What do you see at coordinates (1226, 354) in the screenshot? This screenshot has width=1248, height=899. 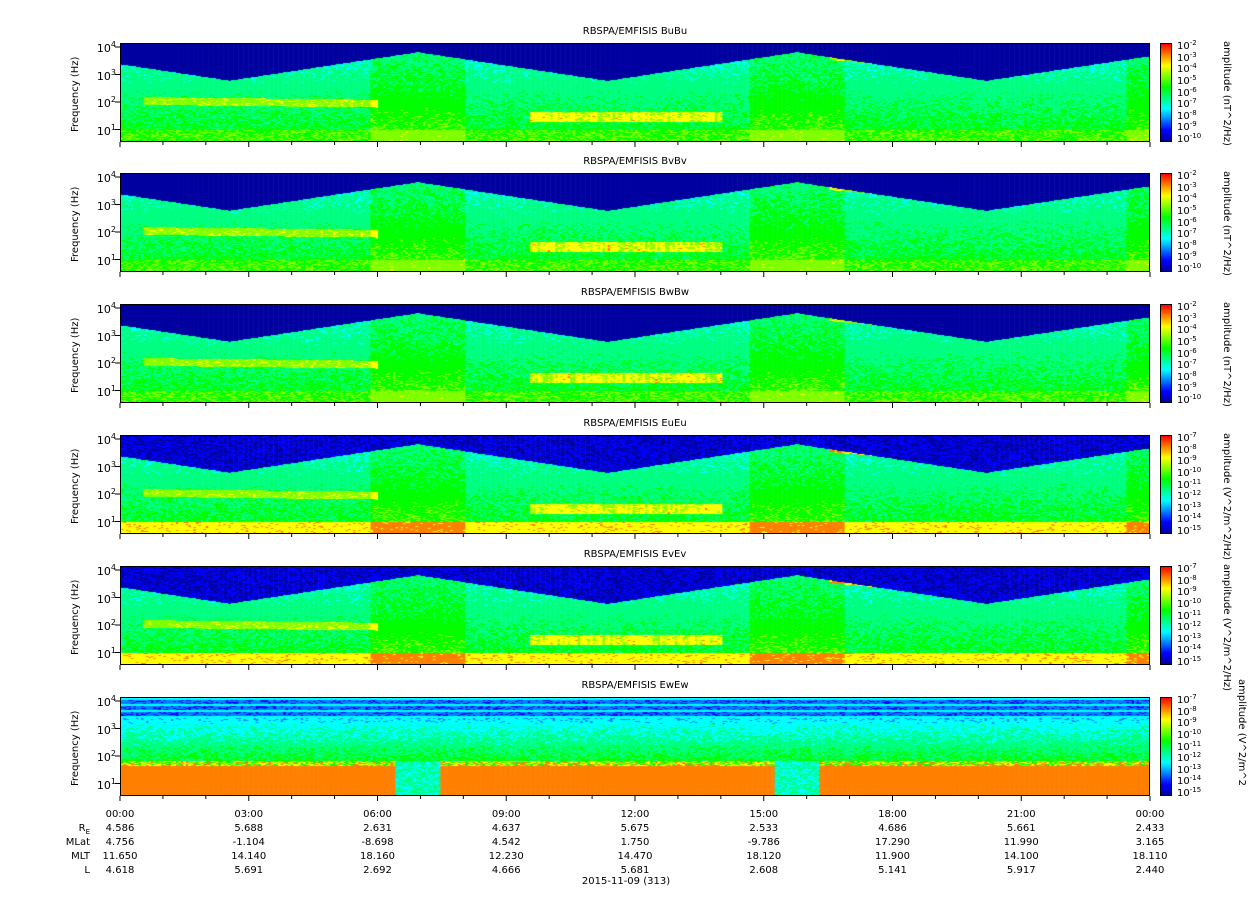 I see `colorbar-label: amplitude (nT^2/Hz)` at bounding box center [1226, 354].